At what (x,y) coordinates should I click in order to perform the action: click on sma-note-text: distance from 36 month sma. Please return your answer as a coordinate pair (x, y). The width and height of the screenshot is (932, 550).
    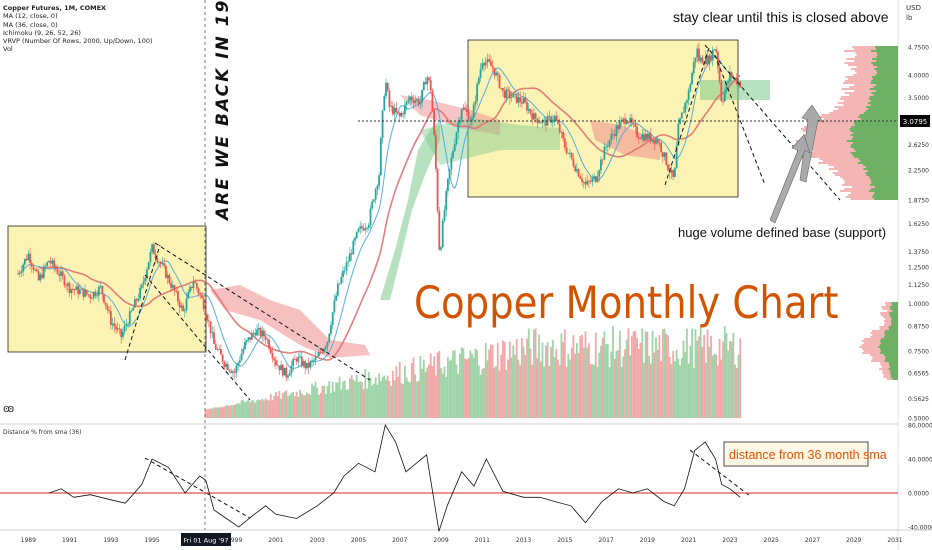
    Looking at the image, I should click on (808, 455).